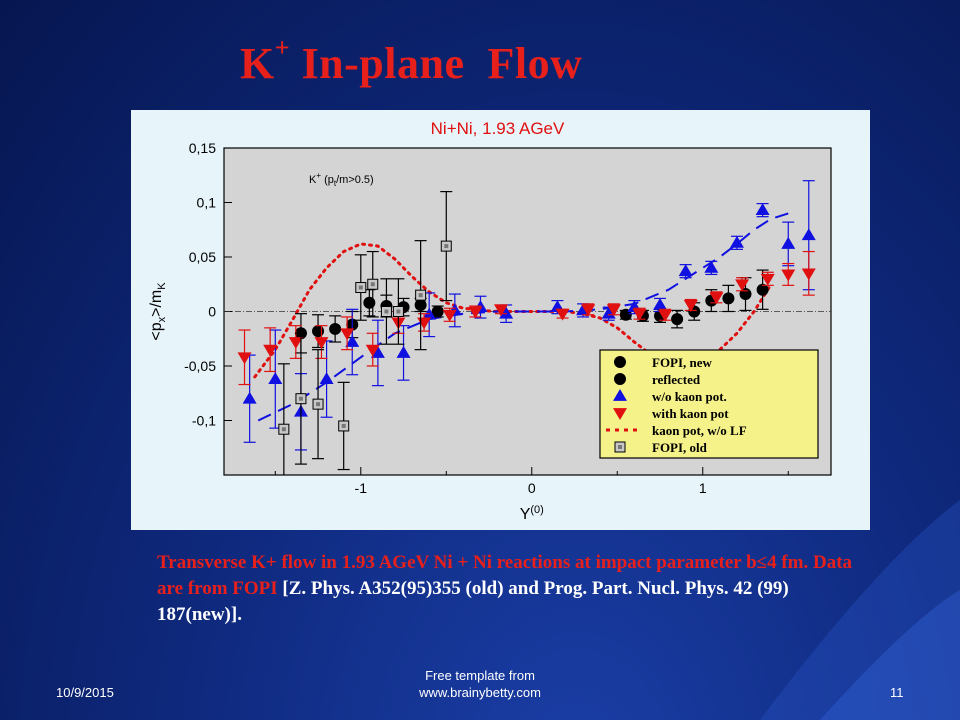 The image size is (960, 720). I want to click on title-main: K, so click(257, 63).